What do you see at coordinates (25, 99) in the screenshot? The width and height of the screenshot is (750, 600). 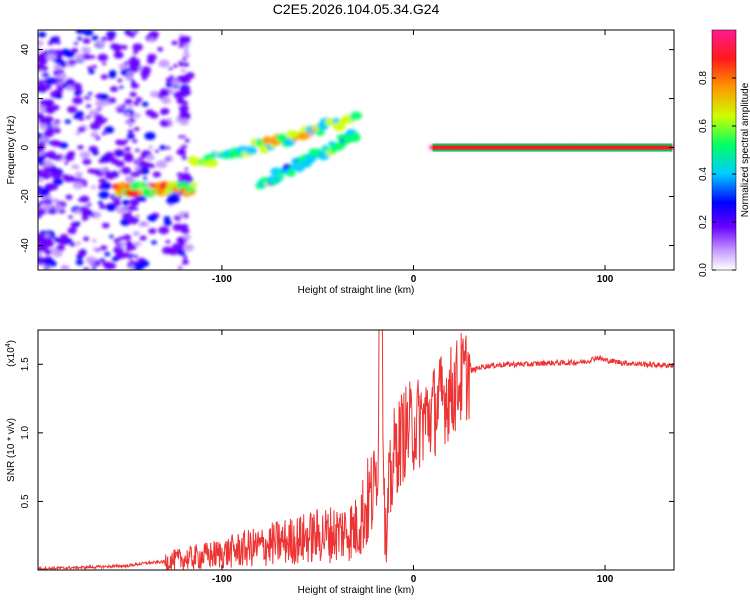 I see `spectrogram-y-tick-label: 20` at bounding box center [25, 99].